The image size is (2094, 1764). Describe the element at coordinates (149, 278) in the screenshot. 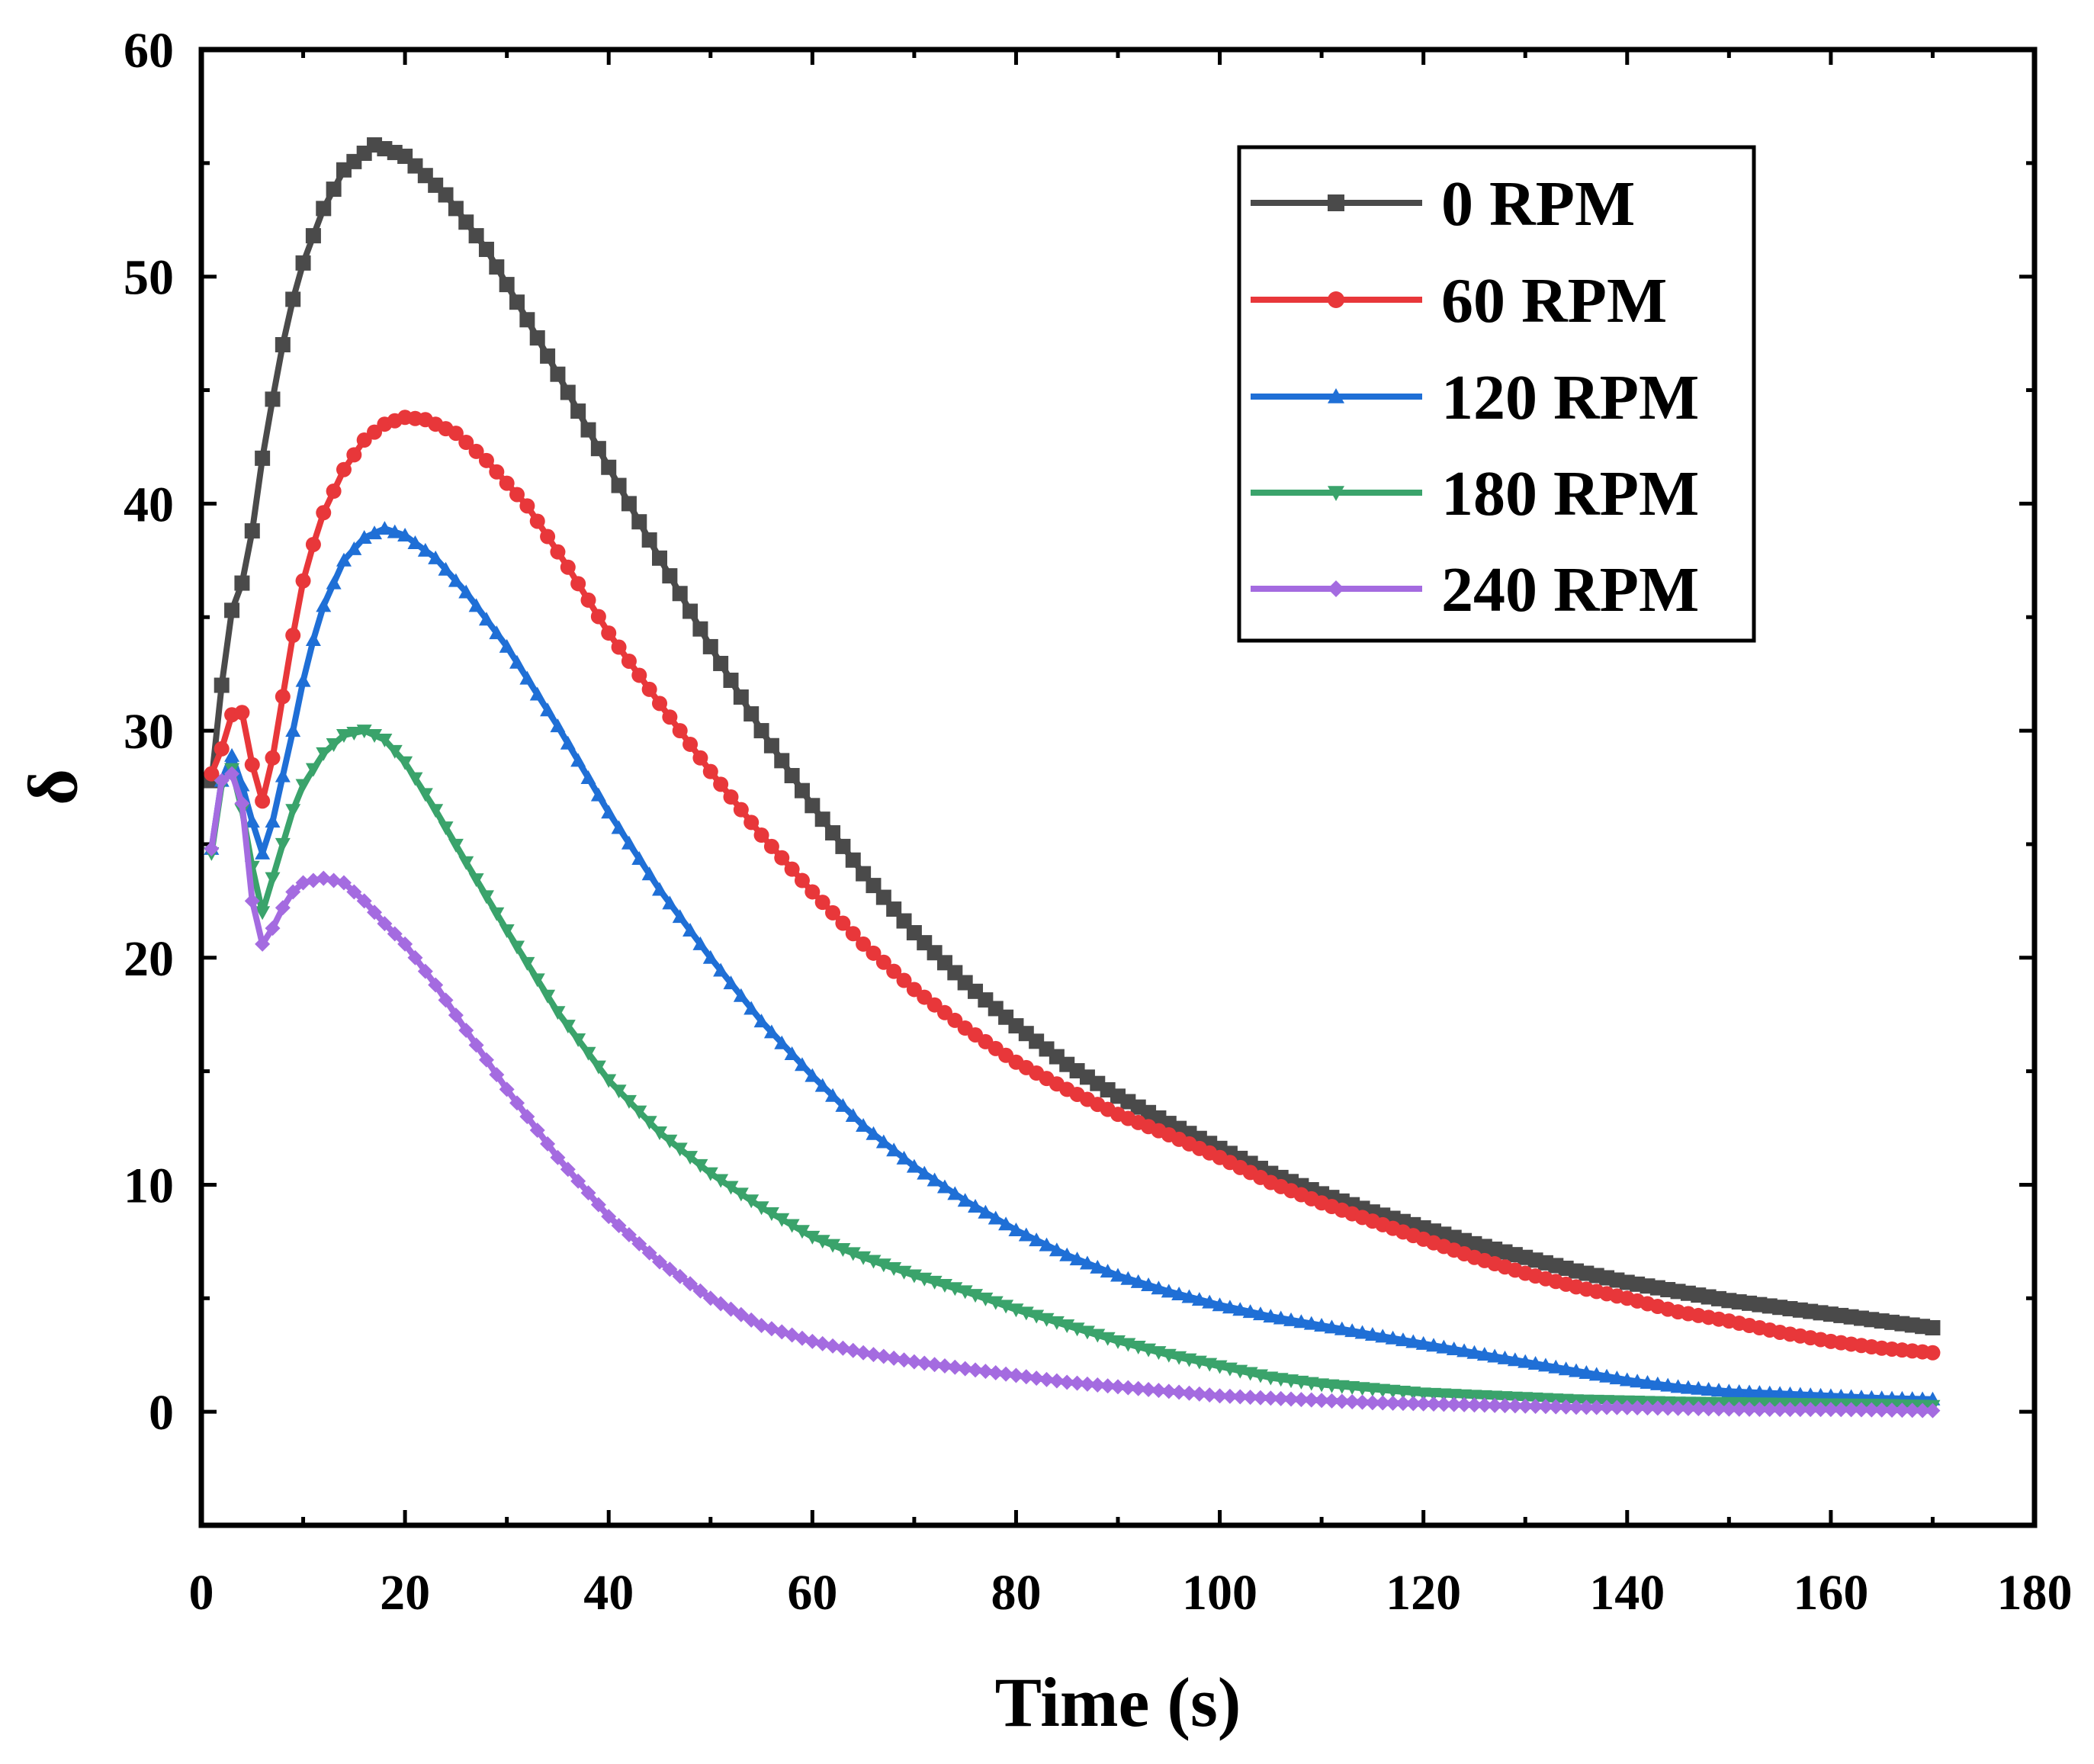

I see `y-tick-label: 50` at that location.